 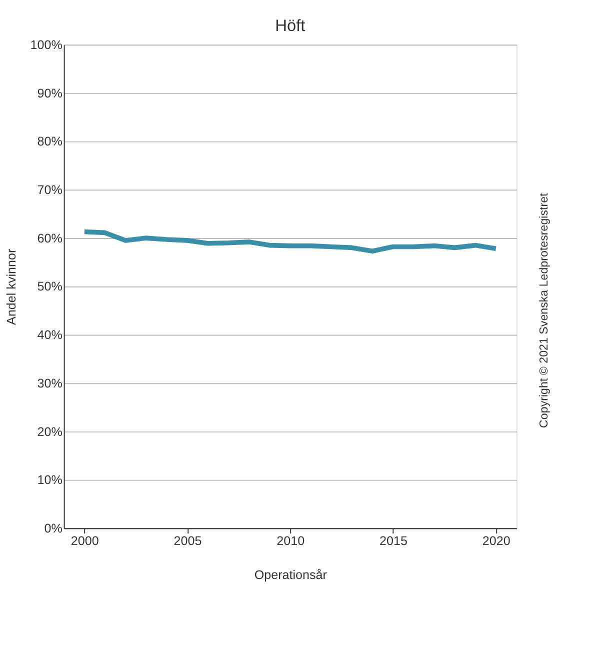 What do you see at coordinates (188, 541) in the screenshot?
I see `x-tick-label: 2005` at bounding box center [188, 541].